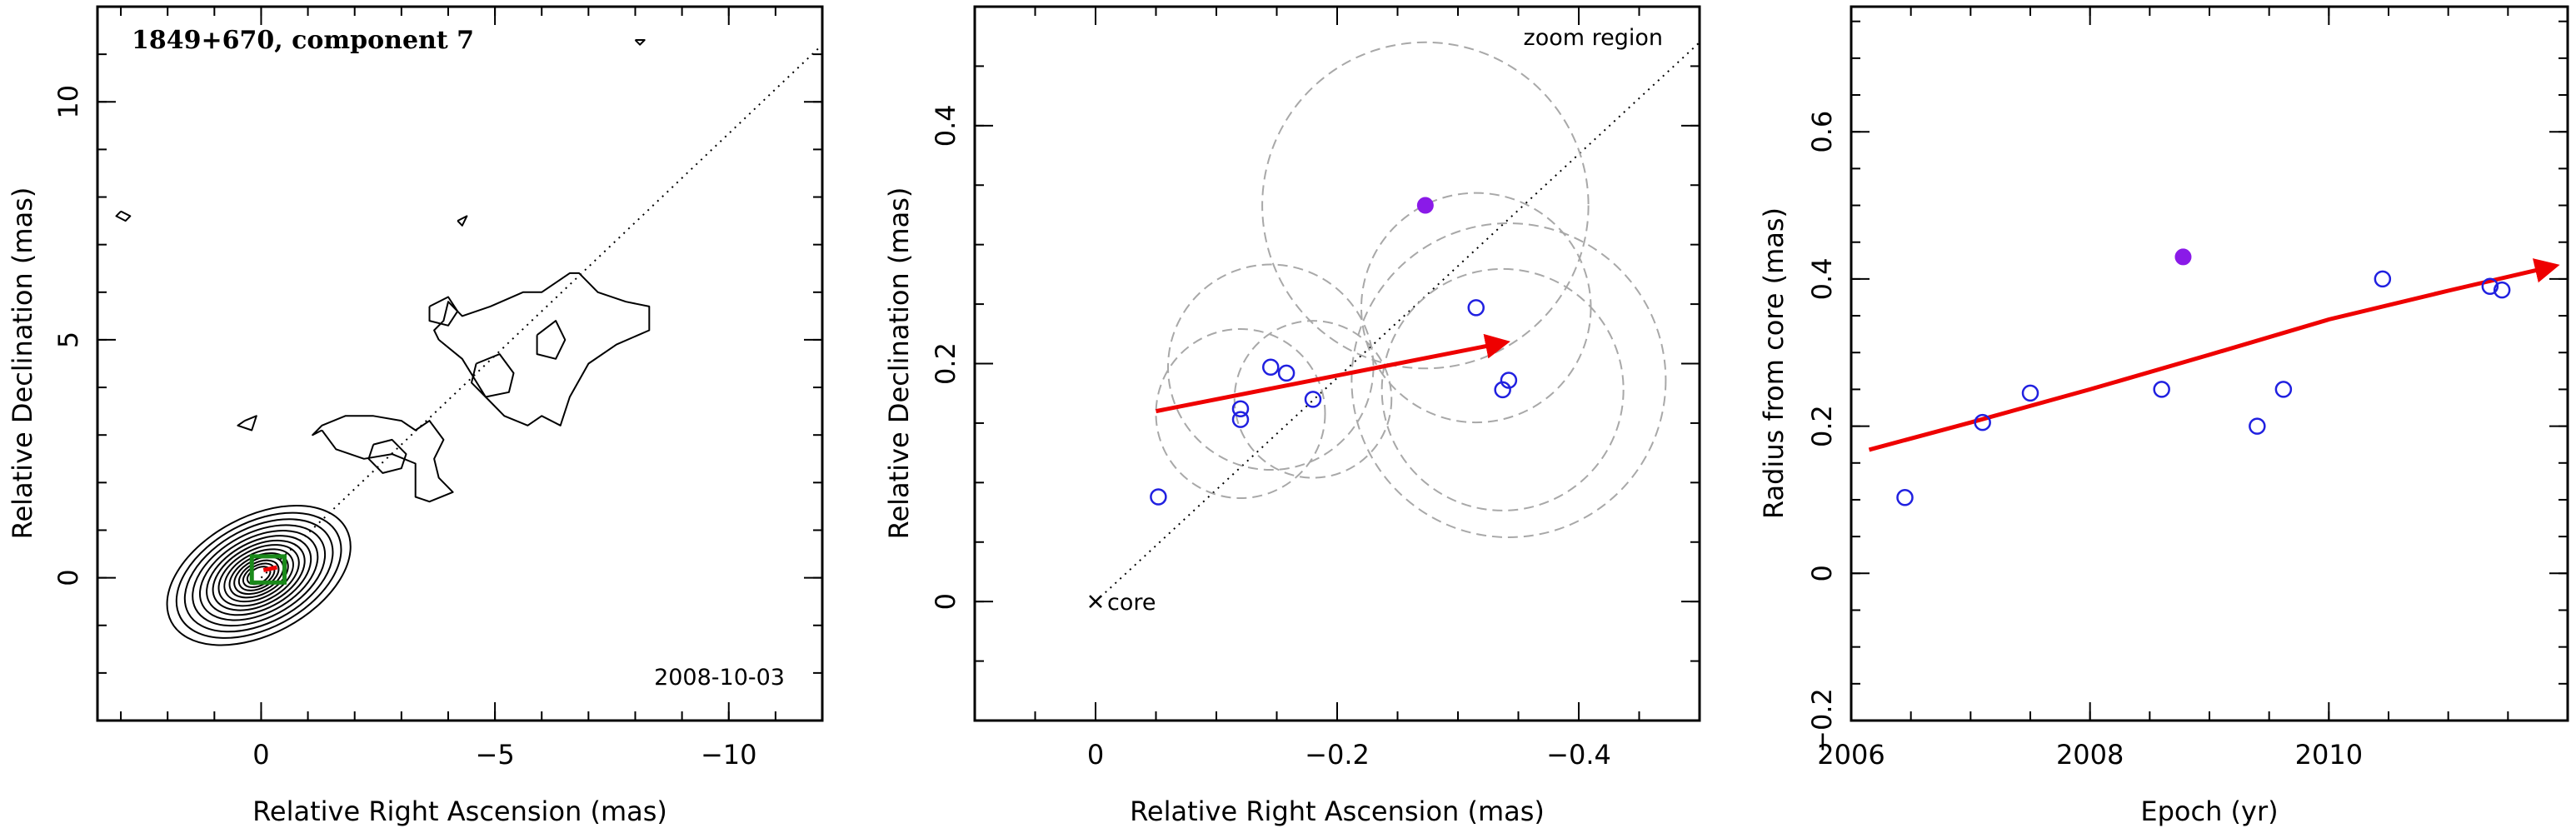  I want to click on x-tick-label: 2010, so click(2329, 755).